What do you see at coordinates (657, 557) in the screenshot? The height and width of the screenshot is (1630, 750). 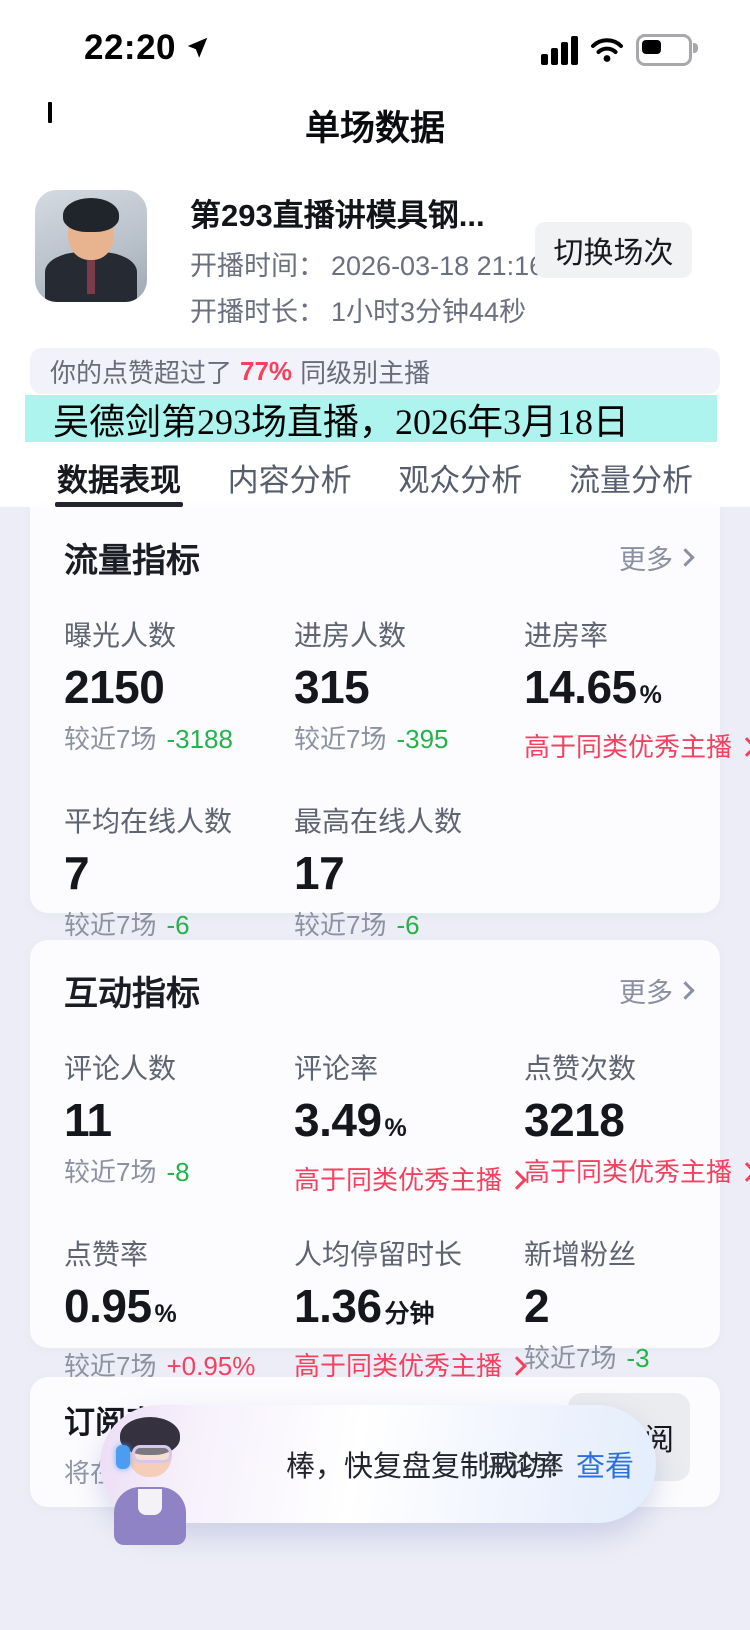 I see `more-link-traffic: 更多` at bounding box center [657, 557].